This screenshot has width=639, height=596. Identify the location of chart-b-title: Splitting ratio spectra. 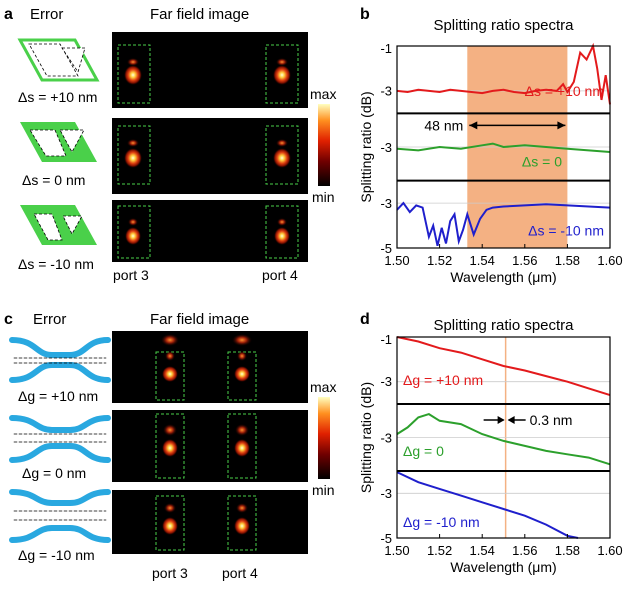
(503, 25).